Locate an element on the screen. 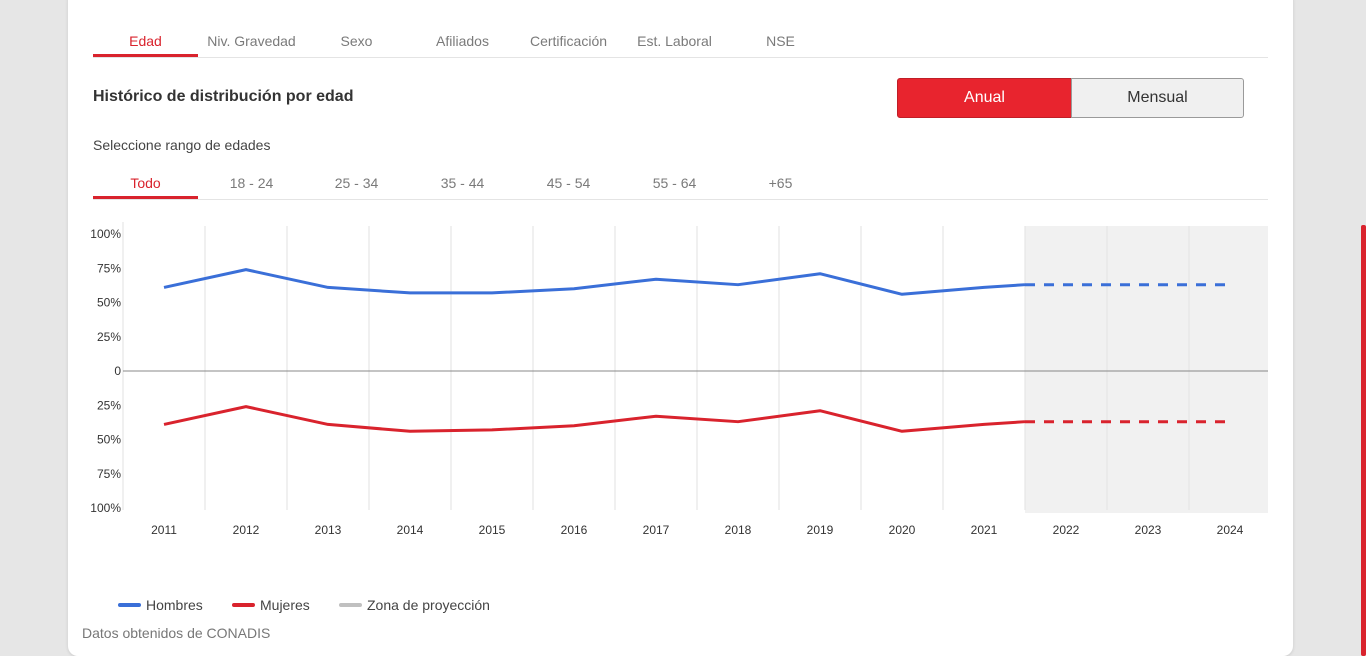 The height and width of the screenshot is (656, 1366). data-source-note: Datos obtenidos de CONADIS is located at coordinates (176, 633).